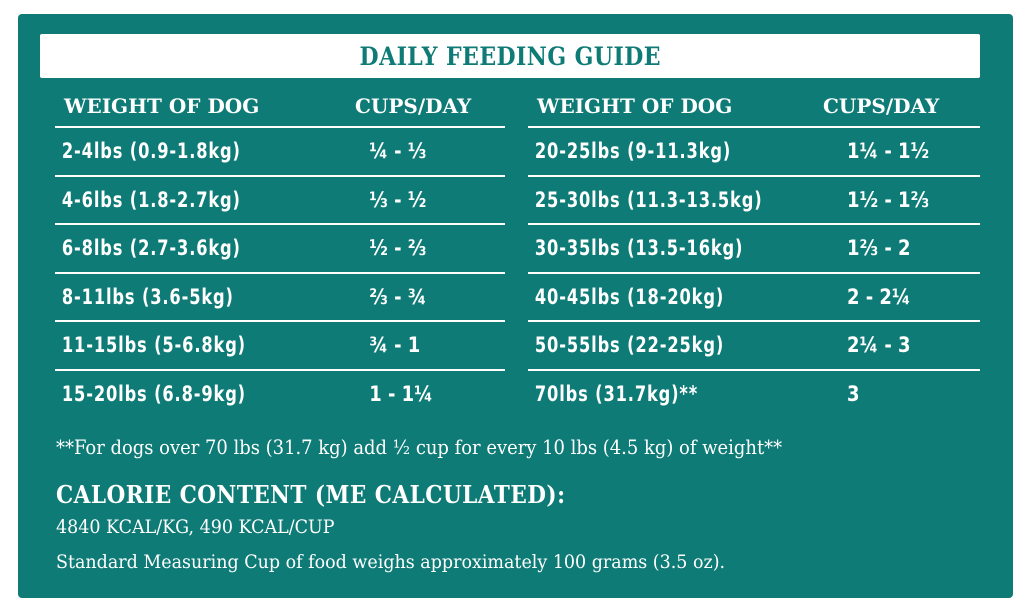 The width and height of the screenshot is (1032, 614). I want to click on weight-cell: 4-6lbs (1.8-2.7kg), so click(151, 199).